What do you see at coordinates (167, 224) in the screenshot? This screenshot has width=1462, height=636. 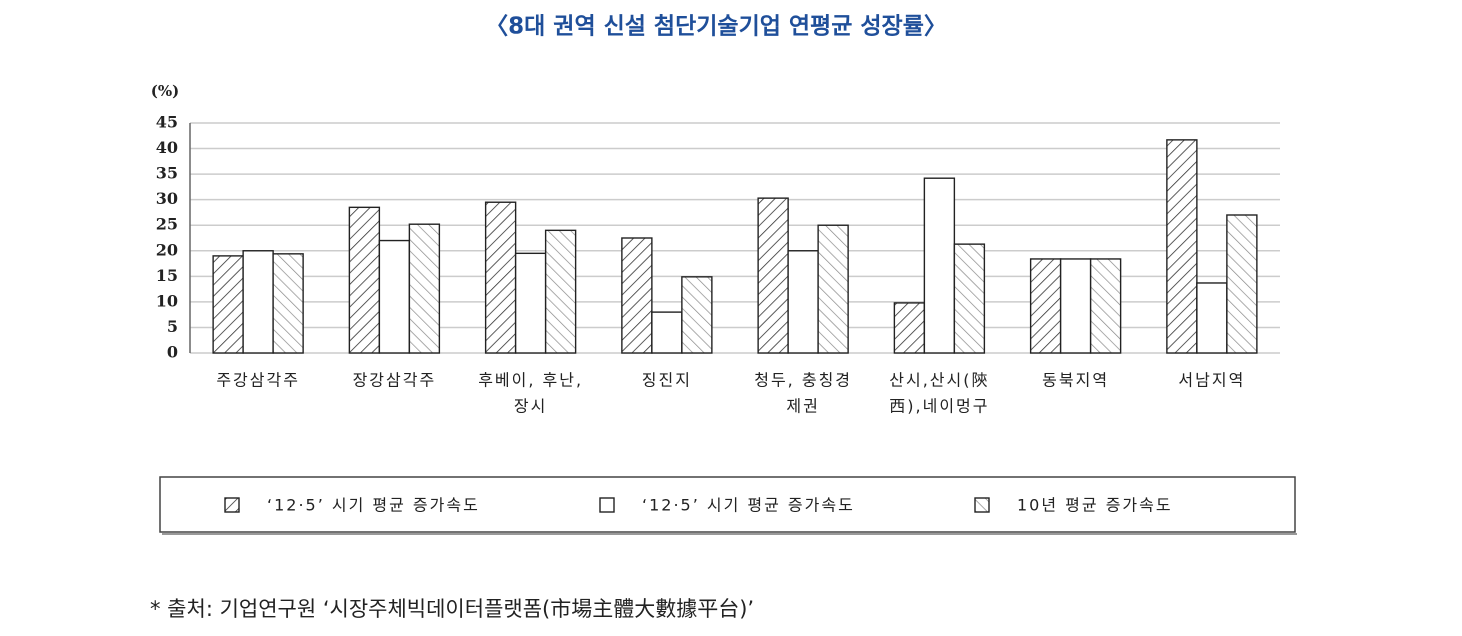 I see `y-tick-label: 25` at bounding box center [167, 224].